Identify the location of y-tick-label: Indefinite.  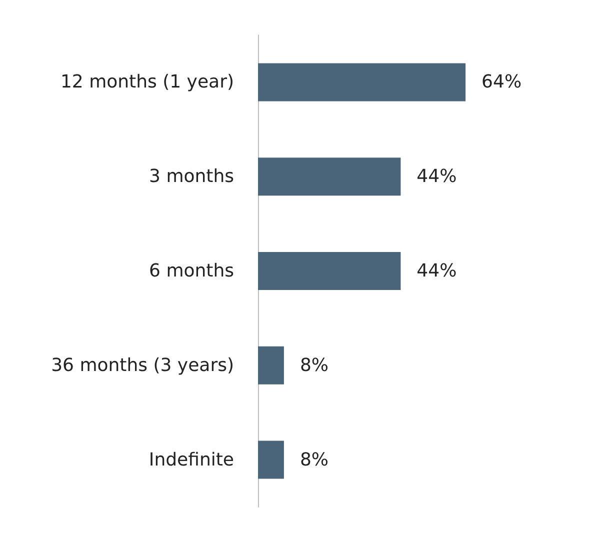
(191, 459).